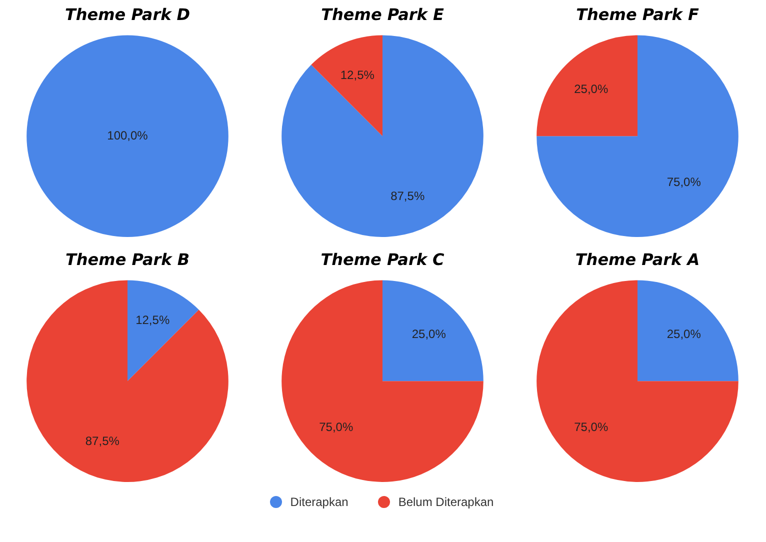  Describe the element at coordinates (446, 502) in the screenshot. I see `legend-label: Belum Diterapkan` at that location.